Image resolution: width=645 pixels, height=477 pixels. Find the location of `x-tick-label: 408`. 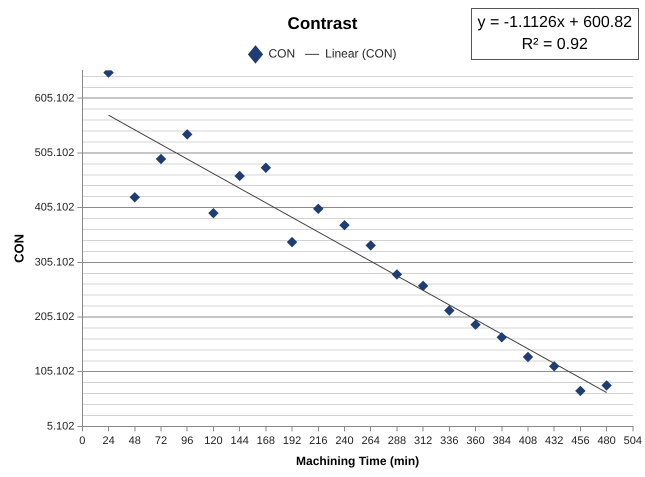

x-tick-label: 408 is located at coordinates (528, 441).